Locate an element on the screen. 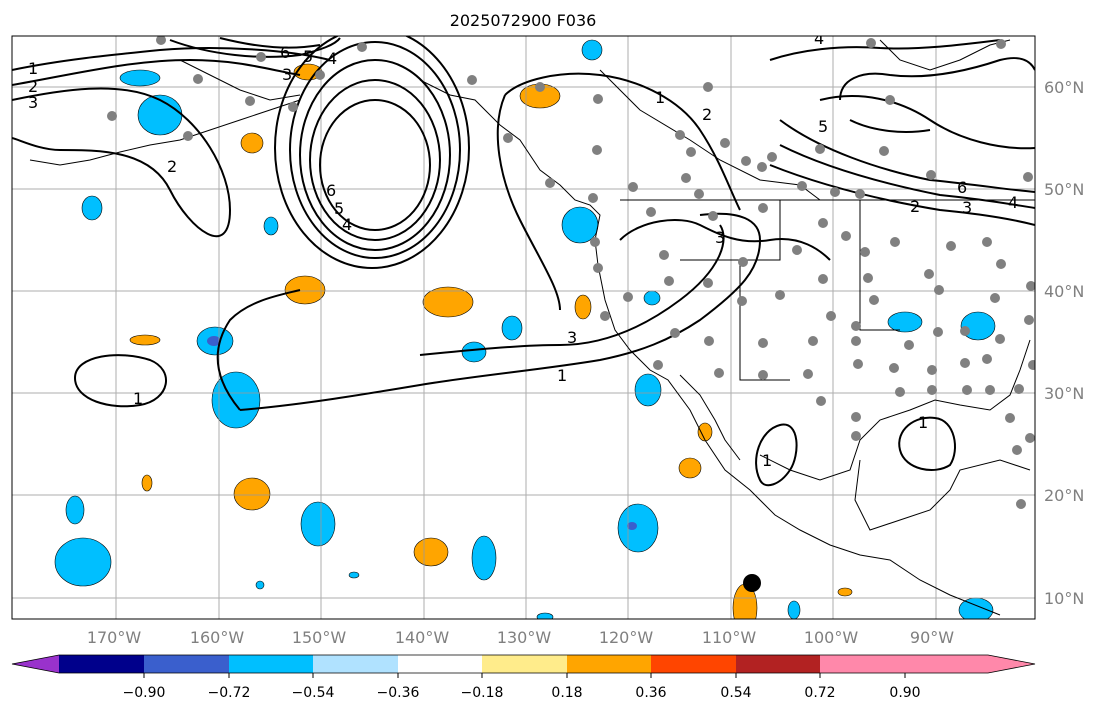  longitude-tick-label: 160°W is located at coordinates (217, 637).